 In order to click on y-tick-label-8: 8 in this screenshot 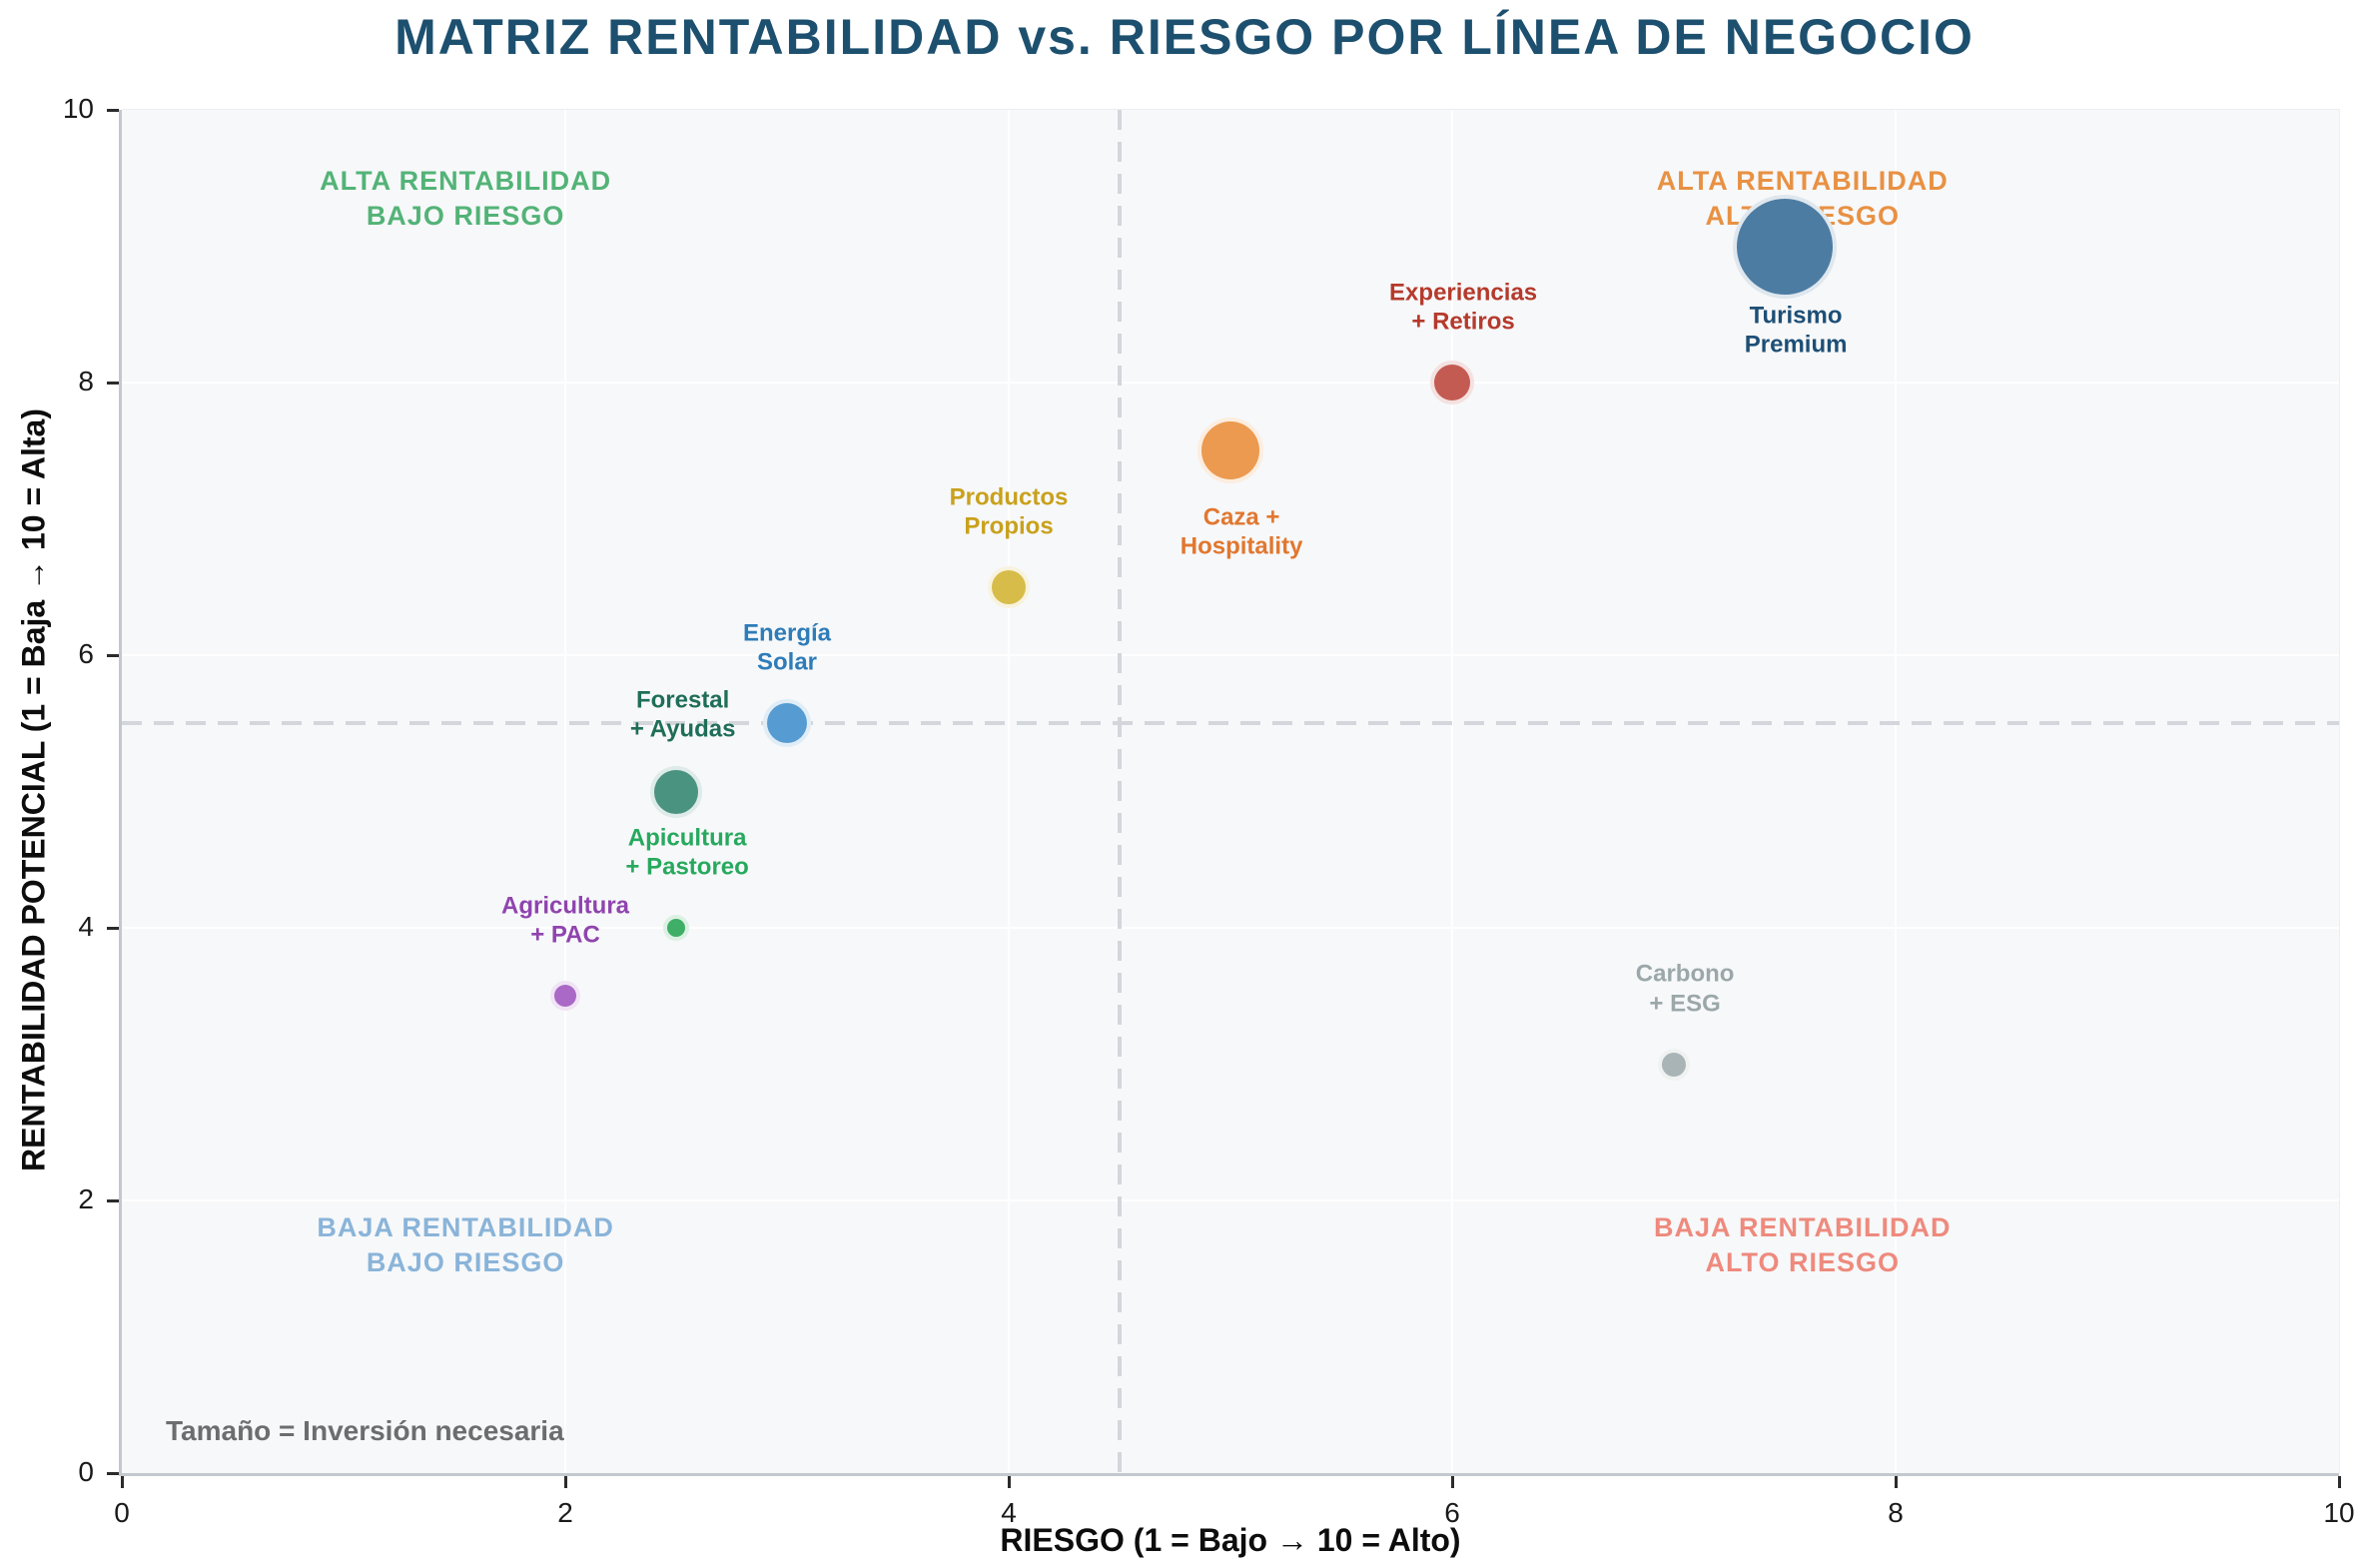, I will do `click(86, 381)`.